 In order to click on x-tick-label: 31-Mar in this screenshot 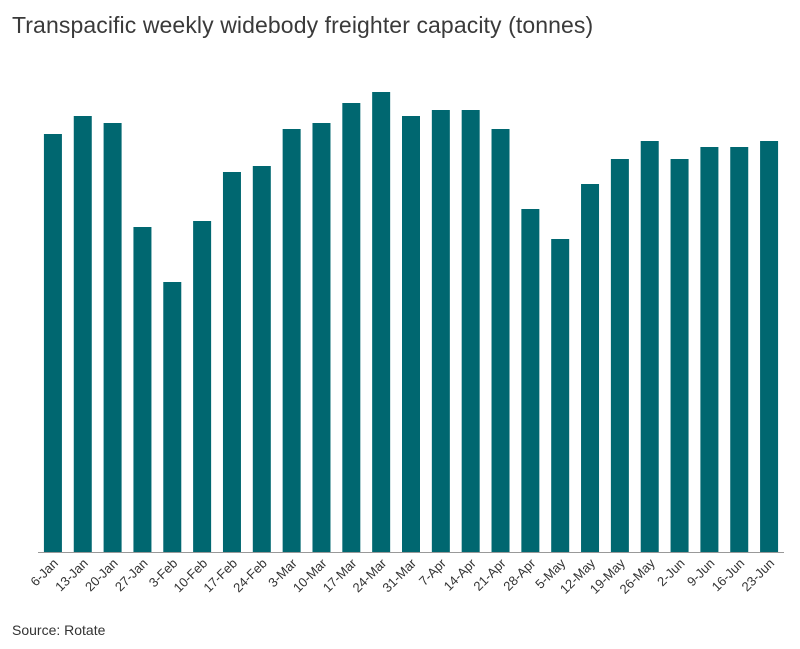, I will do `click(399, 575)`.